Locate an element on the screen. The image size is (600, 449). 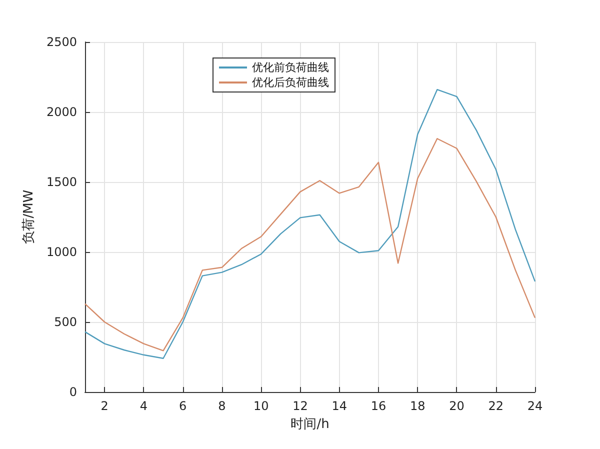
x-tick-label: 14 is located at coordinates (339, 406).